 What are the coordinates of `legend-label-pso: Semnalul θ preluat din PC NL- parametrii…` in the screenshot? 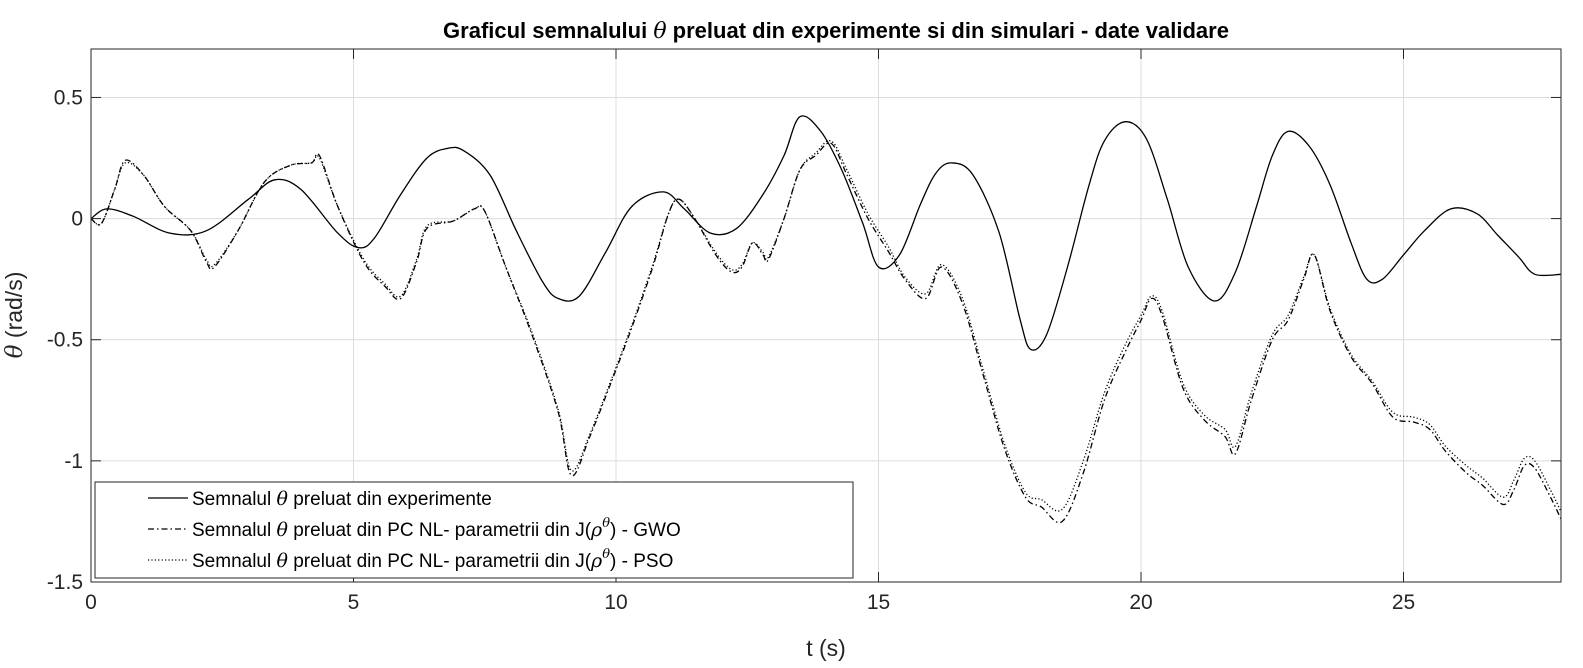 It's located at (432, 559).